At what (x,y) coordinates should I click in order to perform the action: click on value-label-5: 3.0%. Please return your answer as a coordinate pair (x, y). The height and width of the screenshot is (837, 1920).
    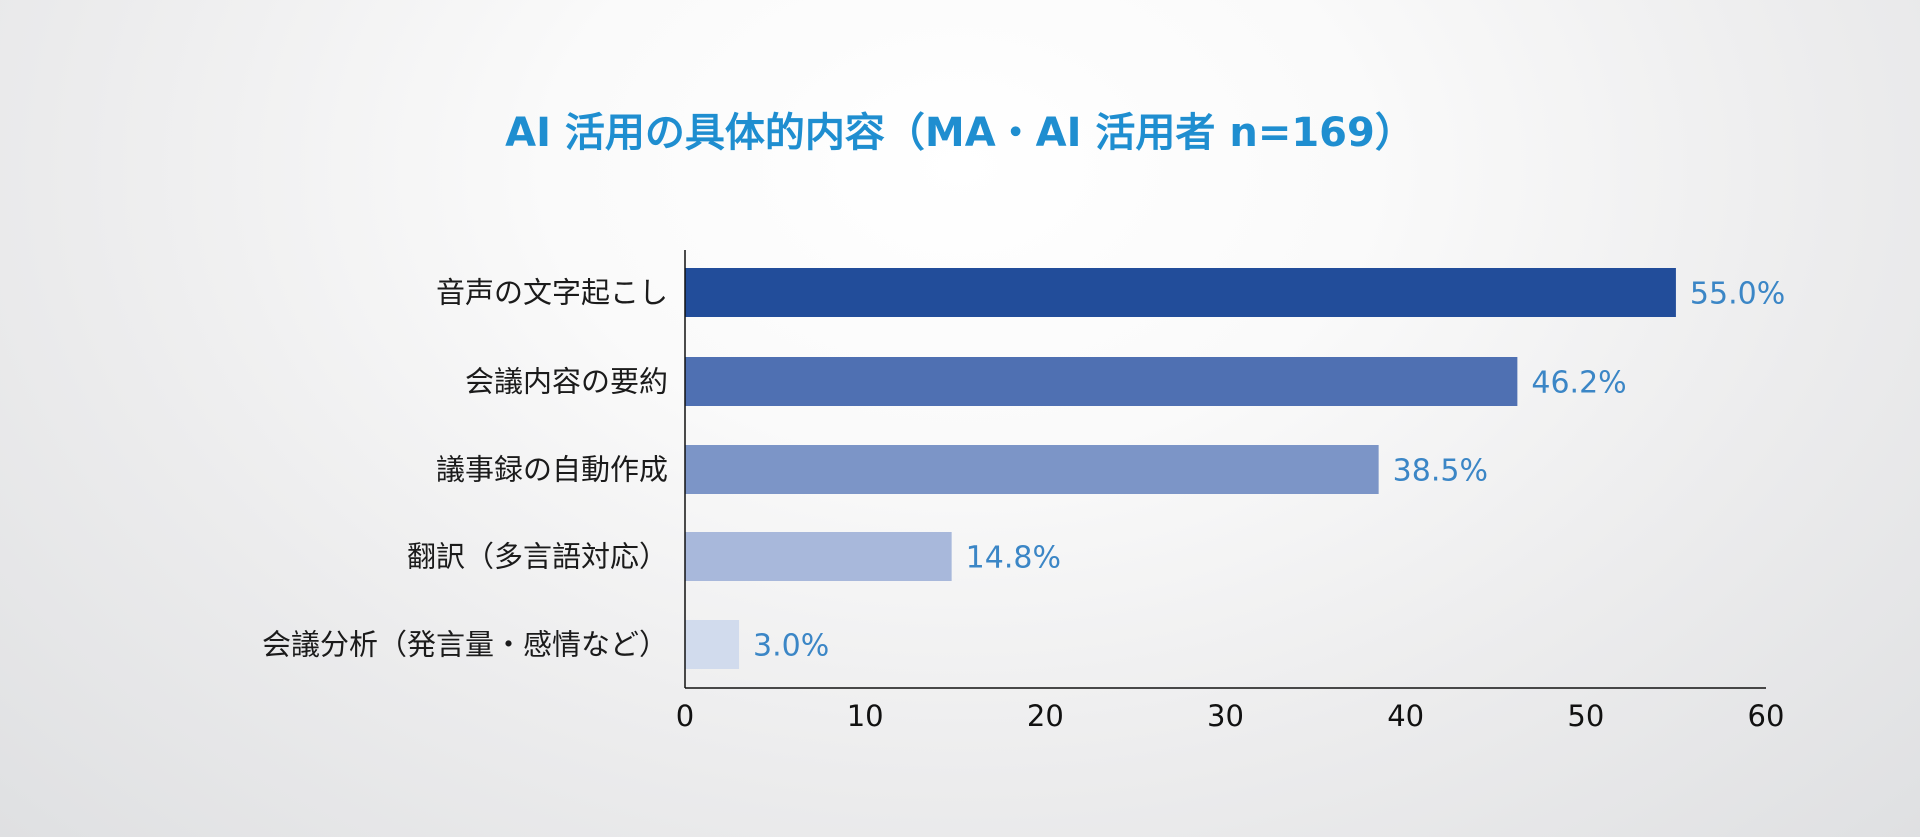
    Looking at the image, I should click on (791, 646).